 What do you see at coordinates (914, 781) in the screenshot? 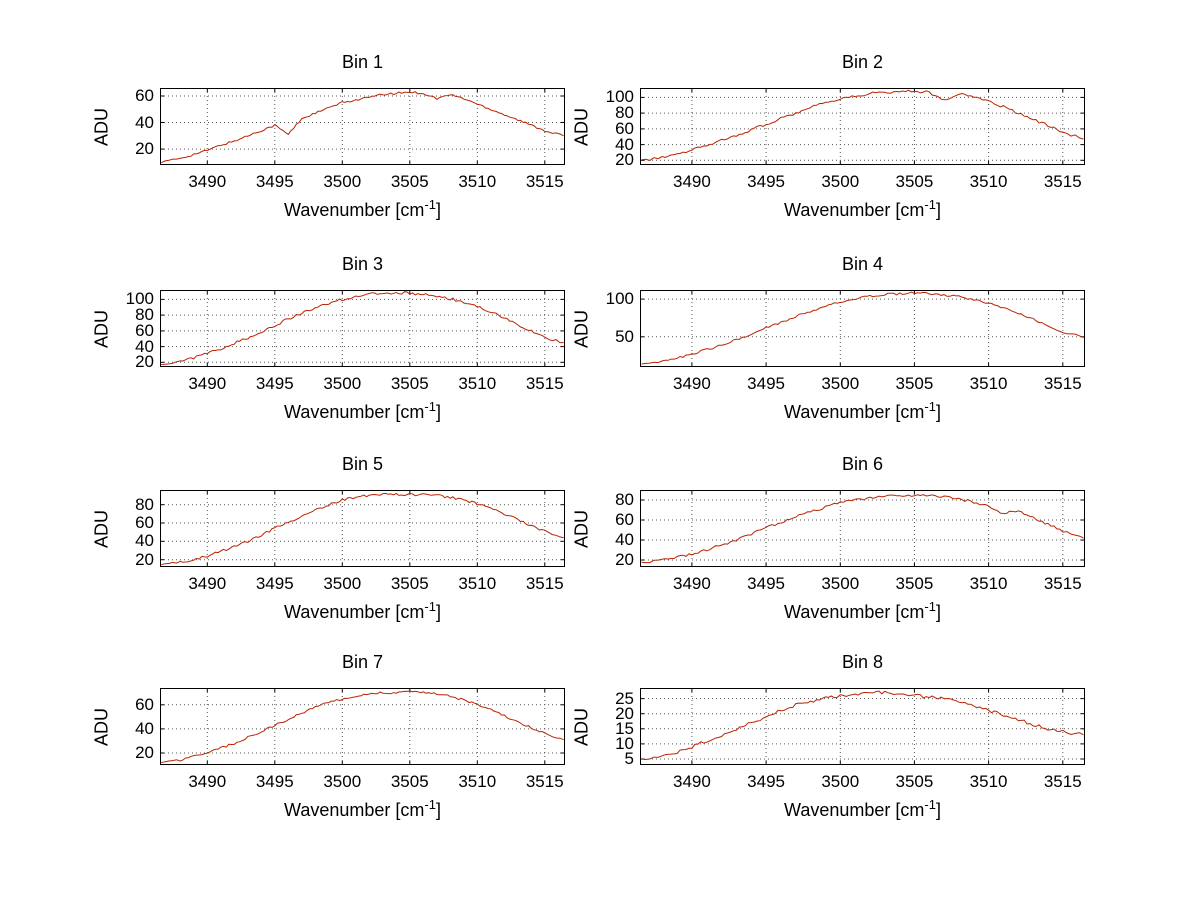
I see `x-tick-label-bin-8: 3505` at bounding box center [914, 781].